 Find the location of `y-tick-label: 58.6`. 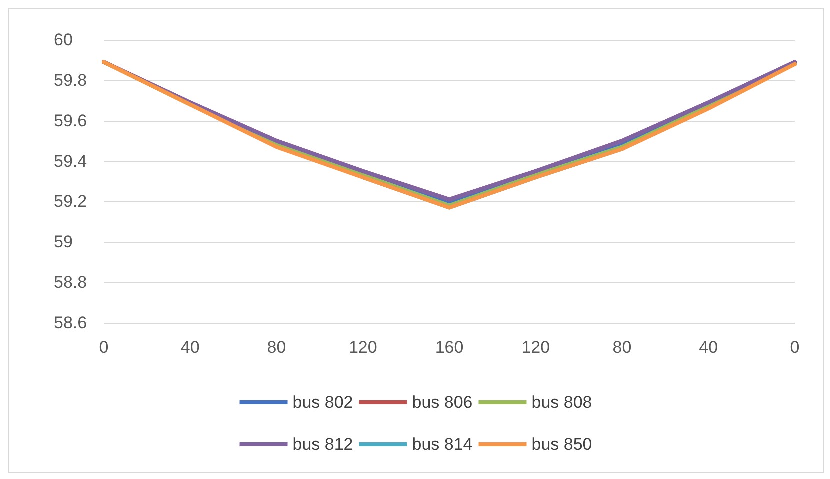

y-tick-label: 58.6 is located at coordinates (71, 323).